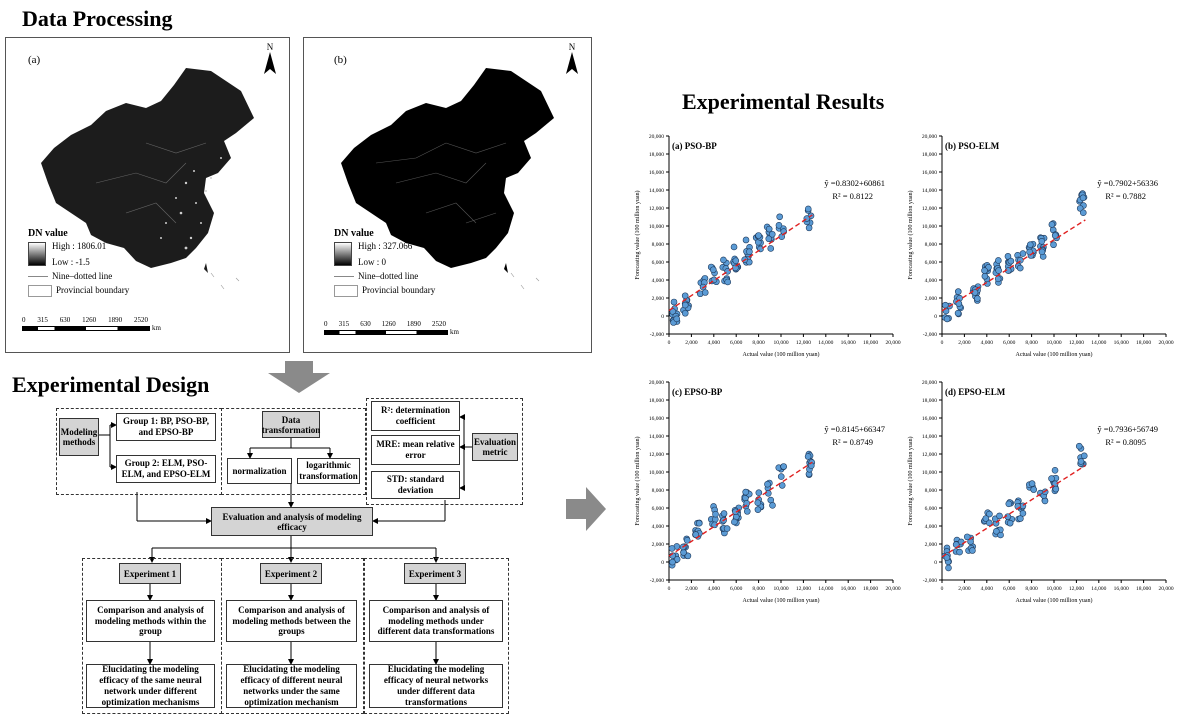 Image resolution: width=1182 pixels, height=716 pixels. I want to click on scale-tick: 2520, so click(140, 320).